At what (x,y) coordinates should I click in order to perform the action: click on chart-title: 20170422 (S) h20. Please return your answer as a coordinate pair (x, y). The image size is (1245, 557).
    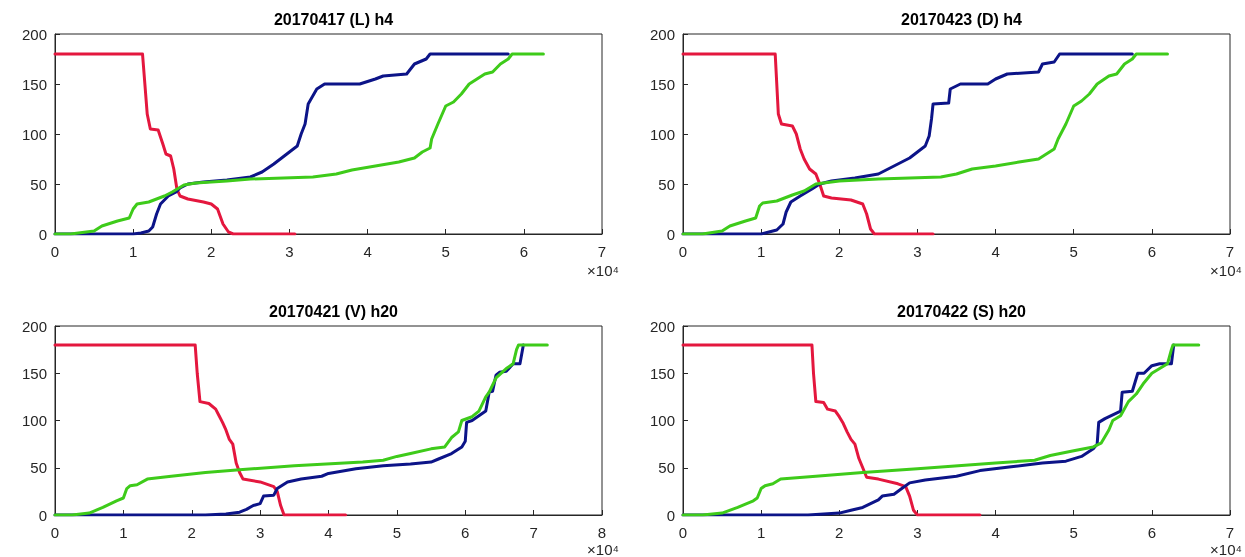
    Looking at the image, I should click on (962, 311).